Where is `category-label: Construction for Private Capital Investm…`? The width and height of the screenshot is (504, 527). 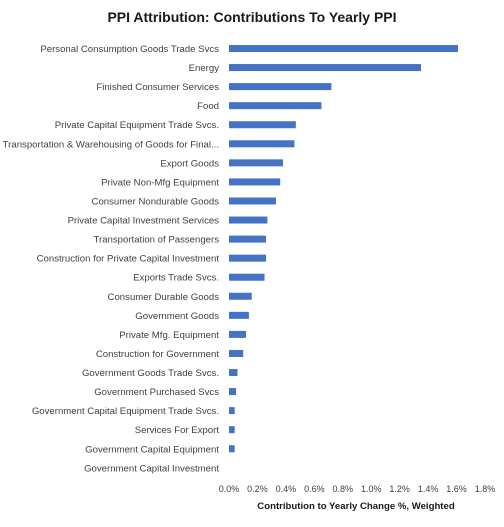
category-label: Construction for Private Capital Investm… is located at coordinates (128, 259).